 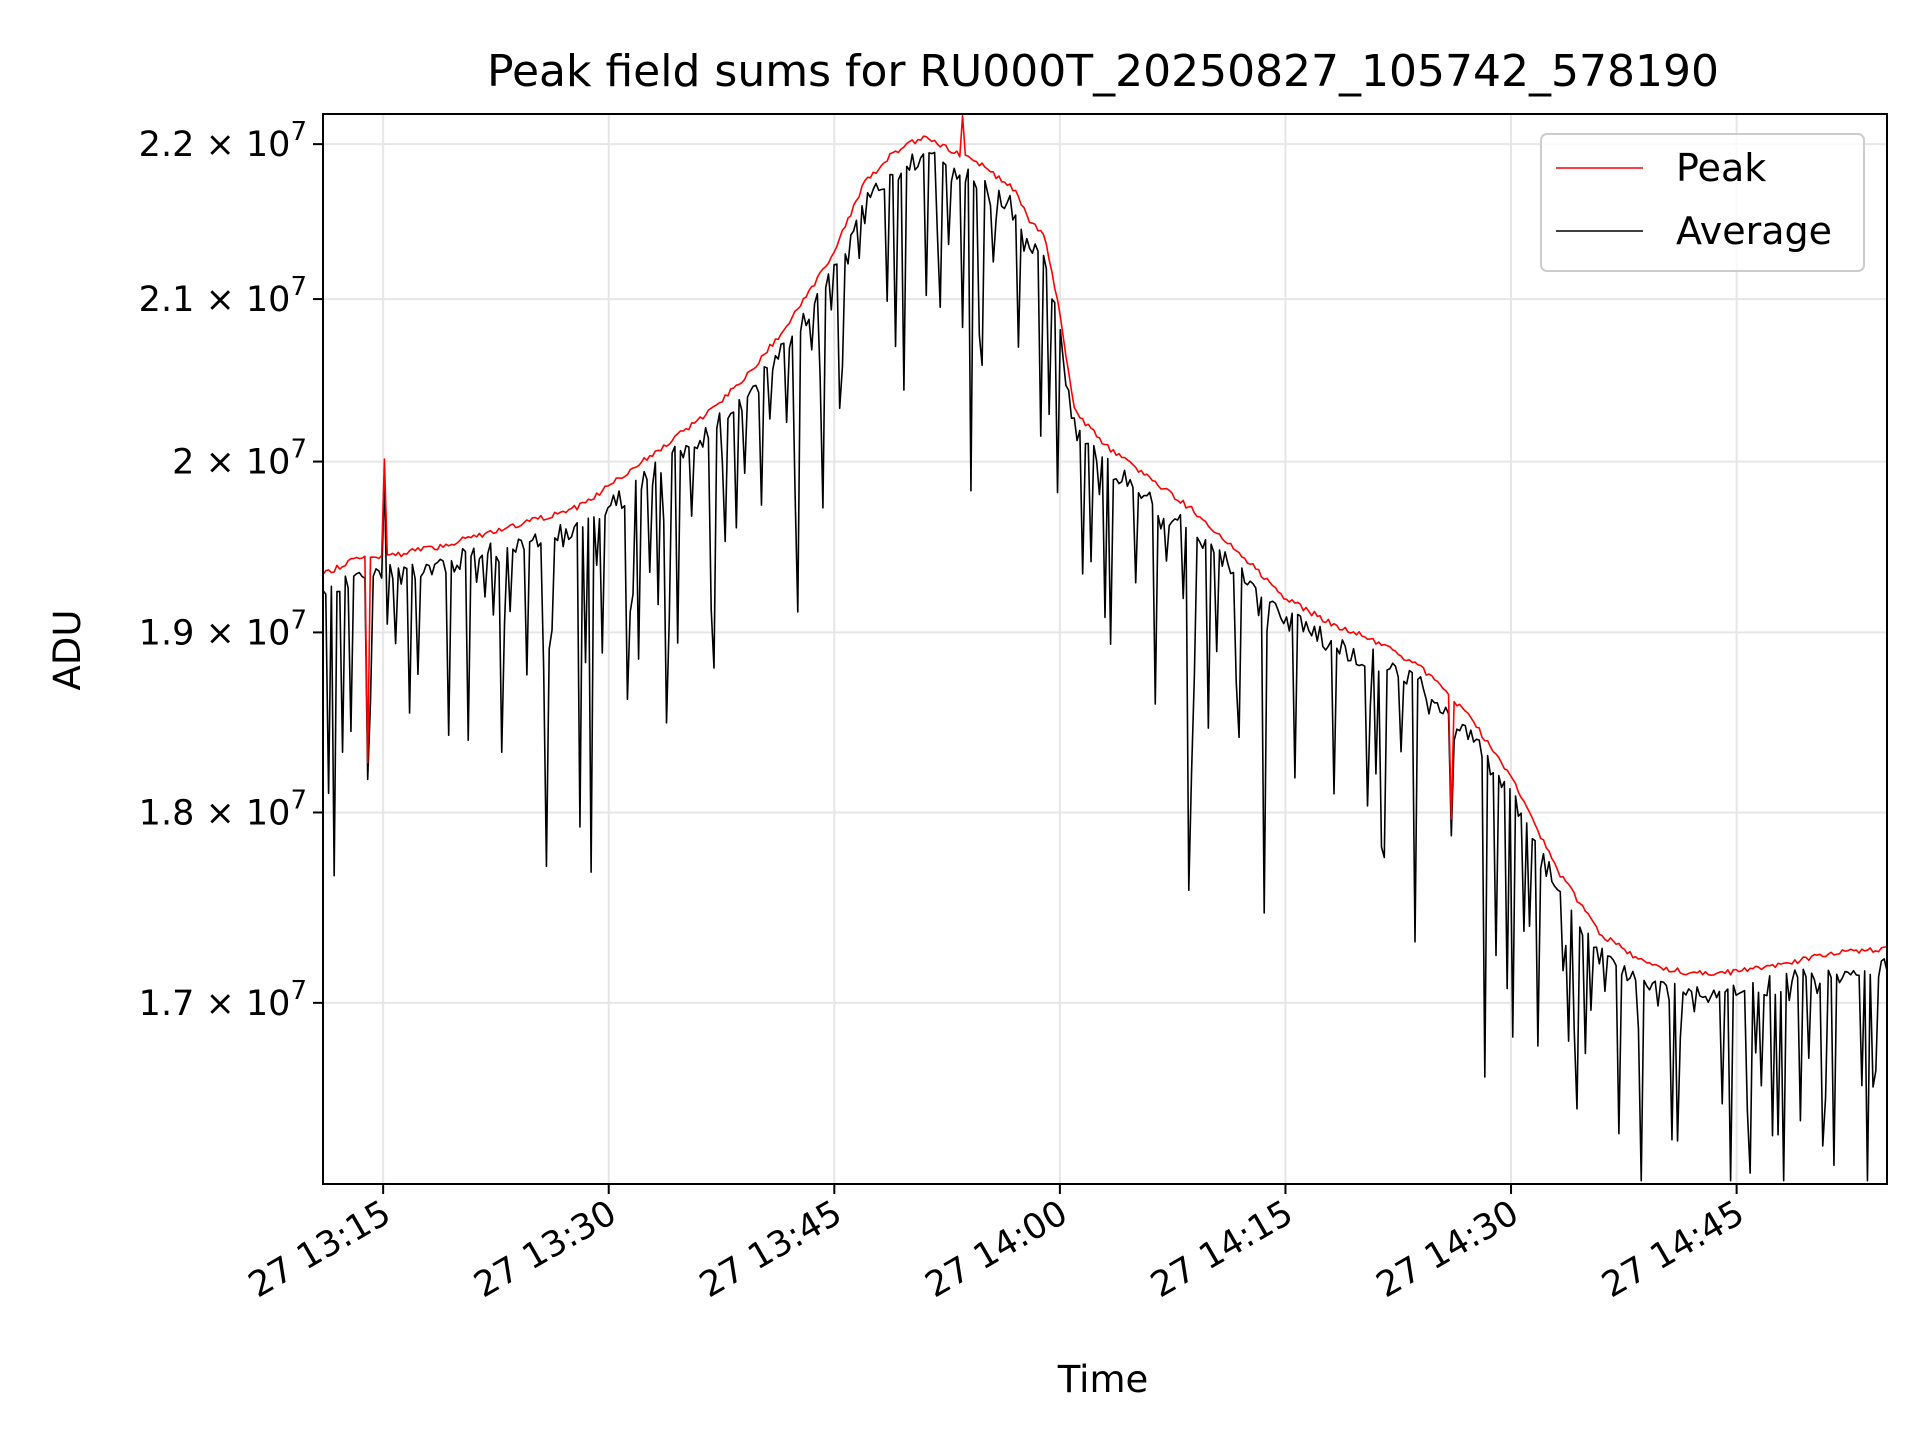 What do you see at coordinates (1754, 231) in the screenshot?
I see `legend-label-average: Average` at bounding box center [1754, 231].